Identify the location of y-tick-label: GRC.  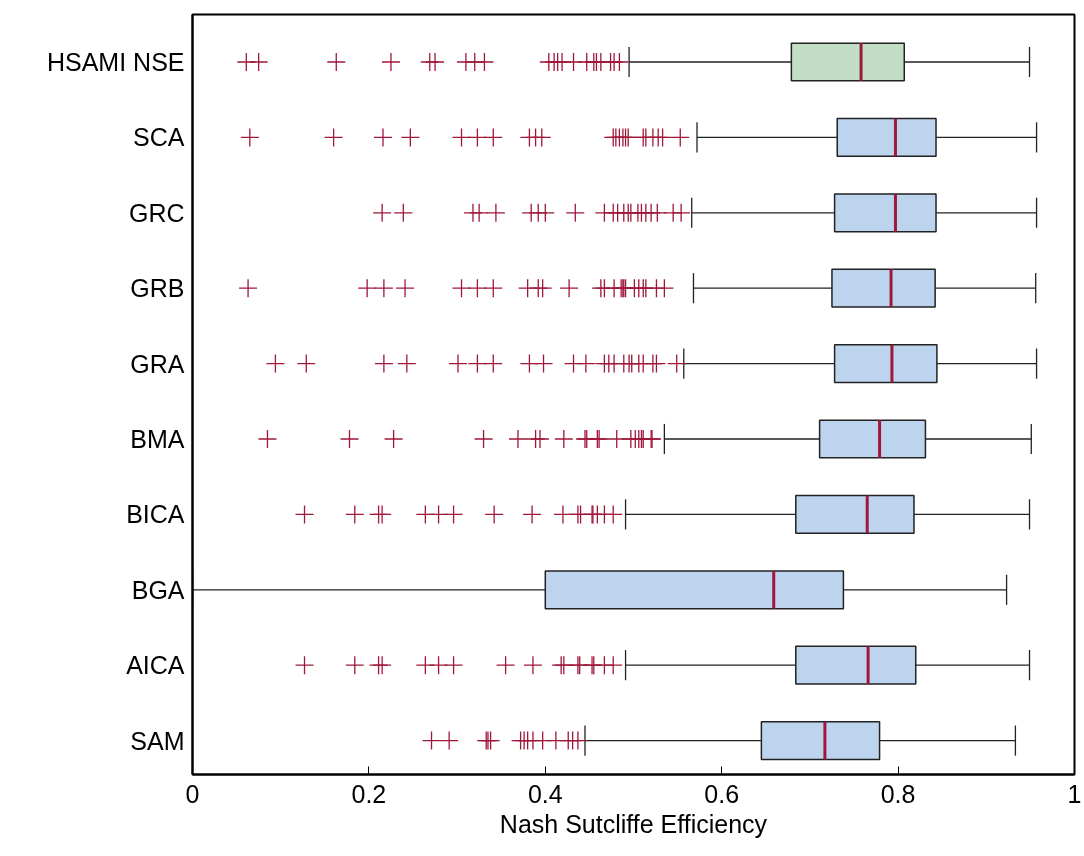
(156, 212).